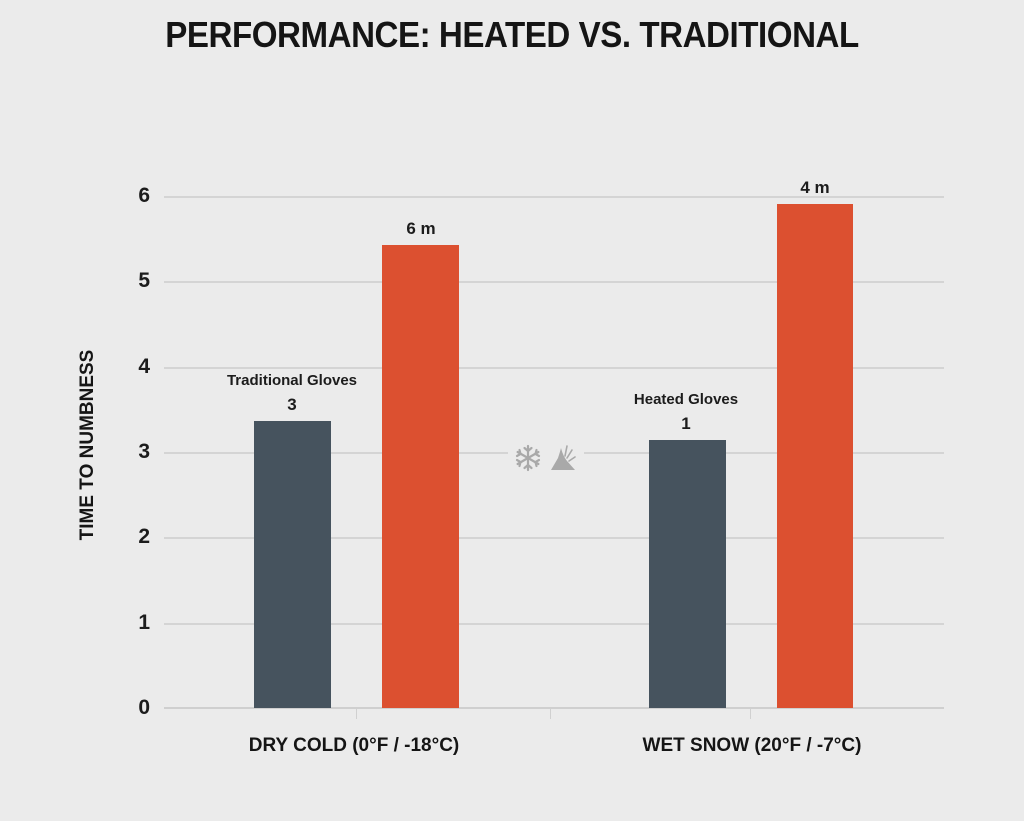 Image resolution: width=1024 pixels, height=821 pixels. I want to click on gridline-0-baseline, so click(554, 708).